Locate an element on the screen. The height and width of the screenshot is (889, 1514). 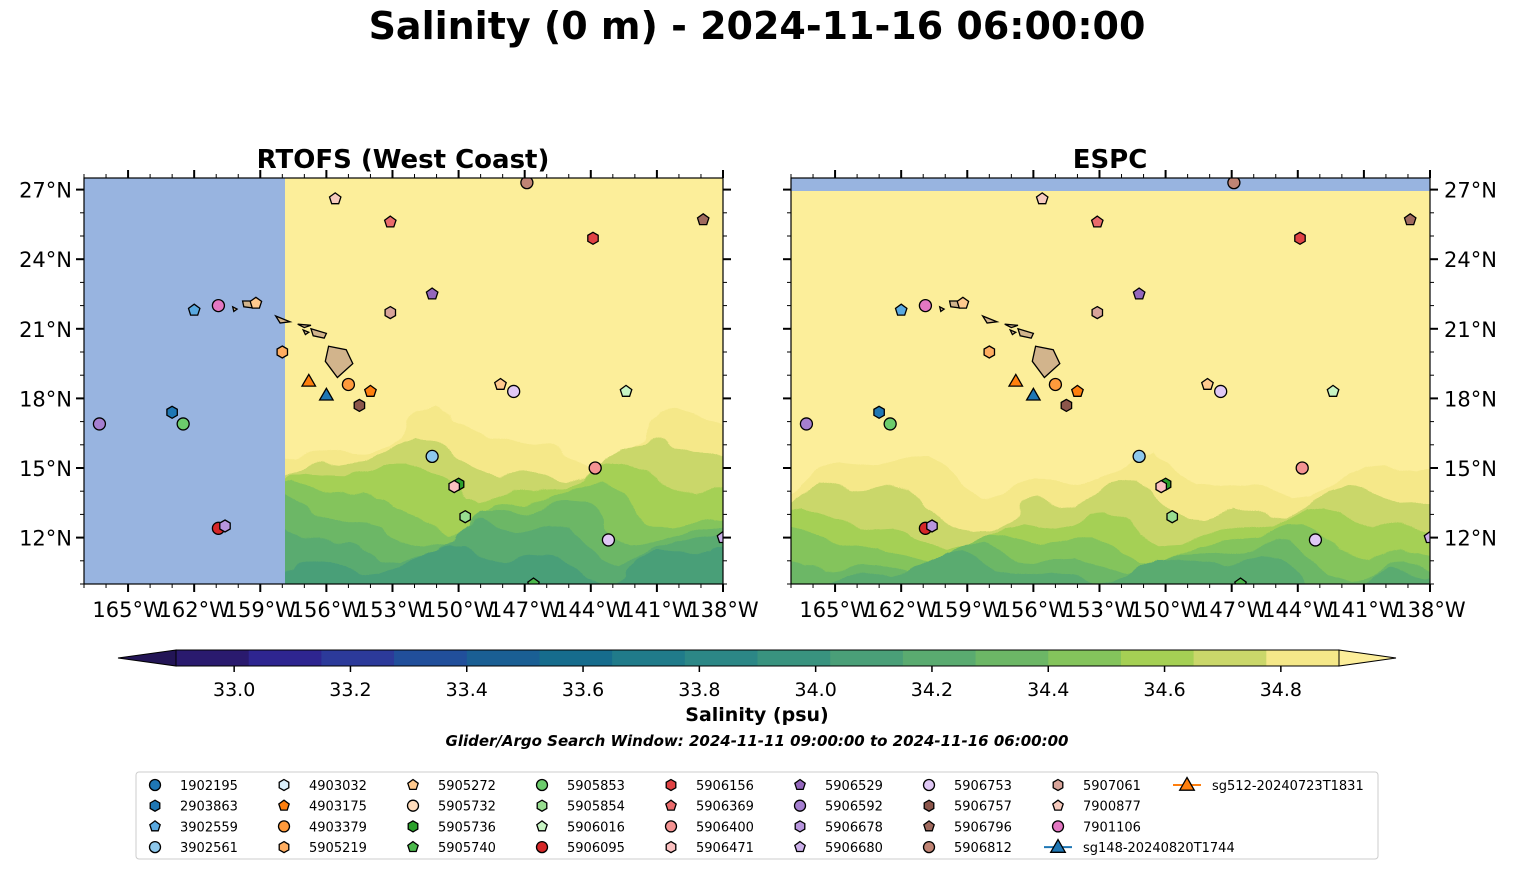
lon-tick-label: 144°W is located at coordinates (1298, 610).